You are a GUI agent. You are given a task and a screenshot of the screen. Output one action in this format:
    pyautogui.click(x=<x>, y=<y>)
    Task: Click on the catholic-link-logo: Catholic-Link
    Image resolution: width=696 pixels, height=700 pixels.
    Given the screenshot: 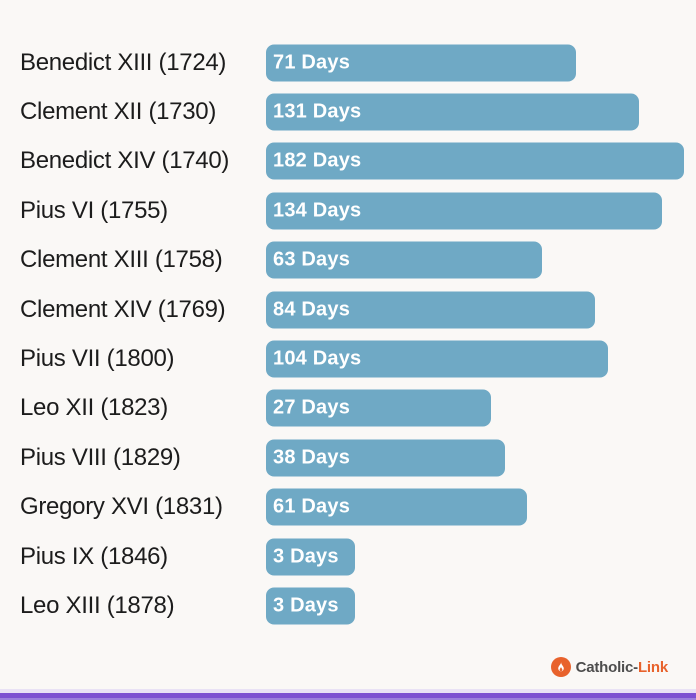 What is the action you would take?
    pyautogui.click(x=609, y=667)
    